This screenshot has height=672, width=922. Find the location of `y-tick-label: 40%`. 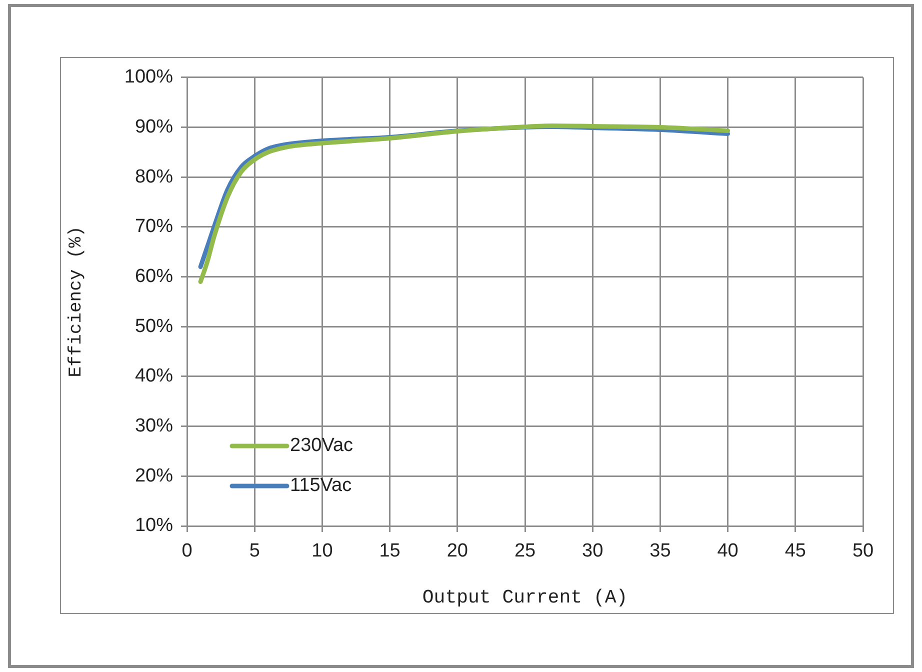

y-tick-label: 40% is located at coordinates (154, 376).